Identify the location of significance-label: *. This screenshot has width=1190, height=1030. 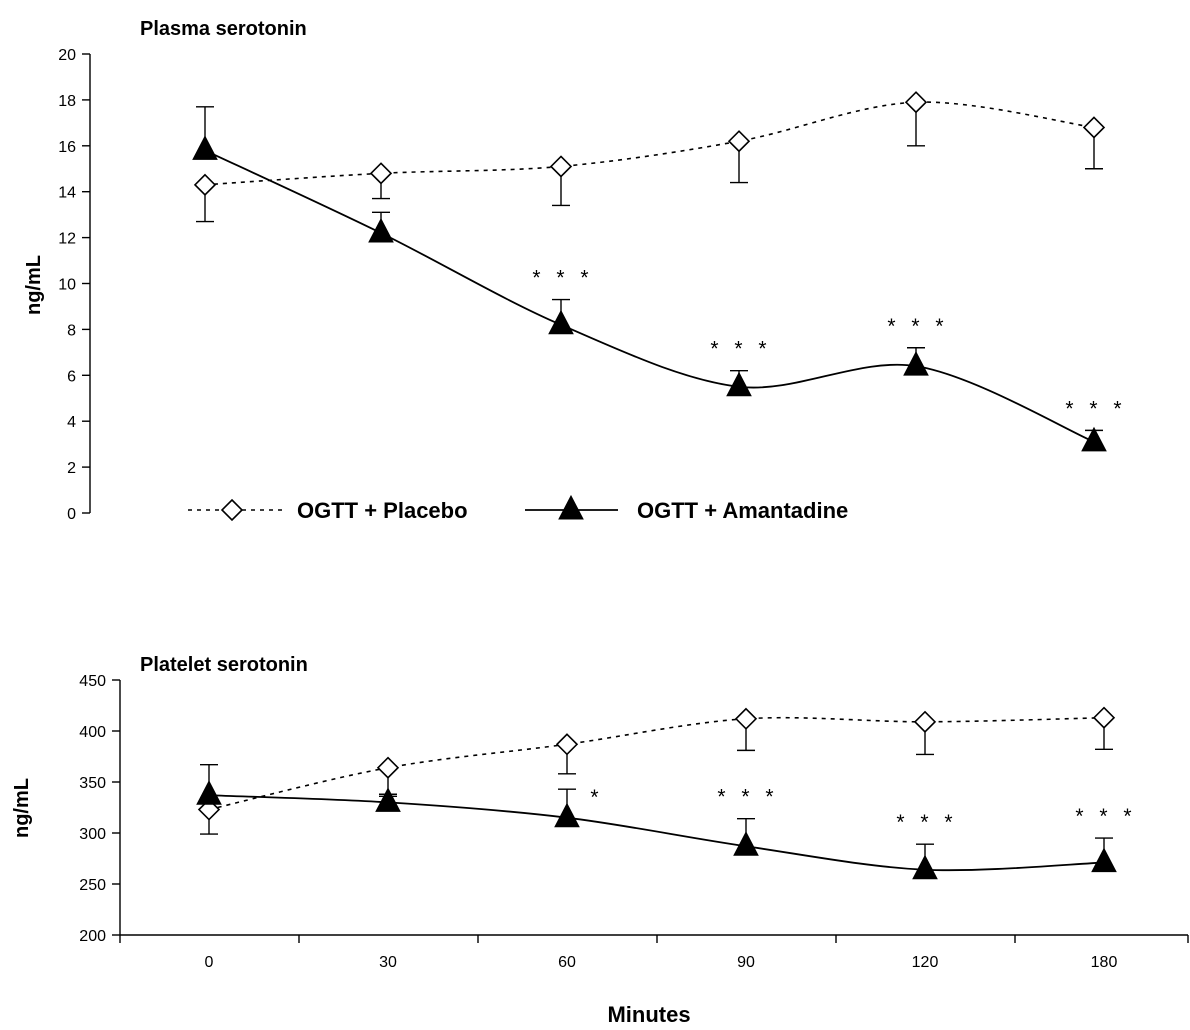
(596, 797).